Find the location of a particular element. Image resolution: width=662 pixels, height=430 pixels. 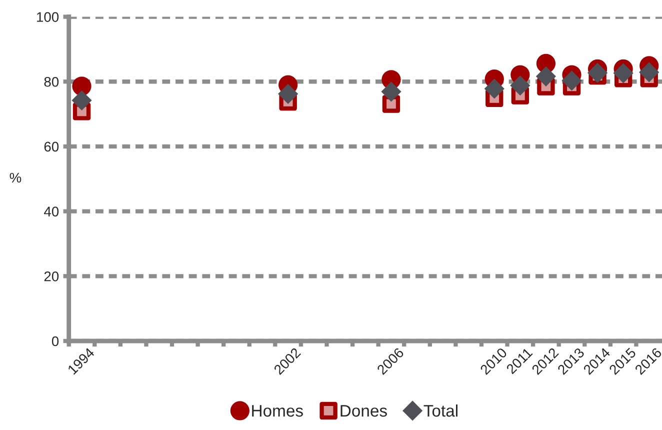

y-tick-label: 60 is located at coordinates (51, 147).